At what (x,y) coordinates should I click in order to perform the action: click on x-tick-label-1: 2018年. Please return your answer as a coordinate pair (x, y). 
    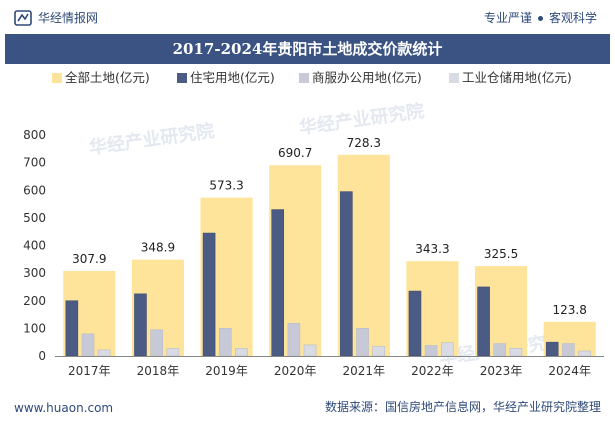
    Looking at the image, I should click on (158, 371).